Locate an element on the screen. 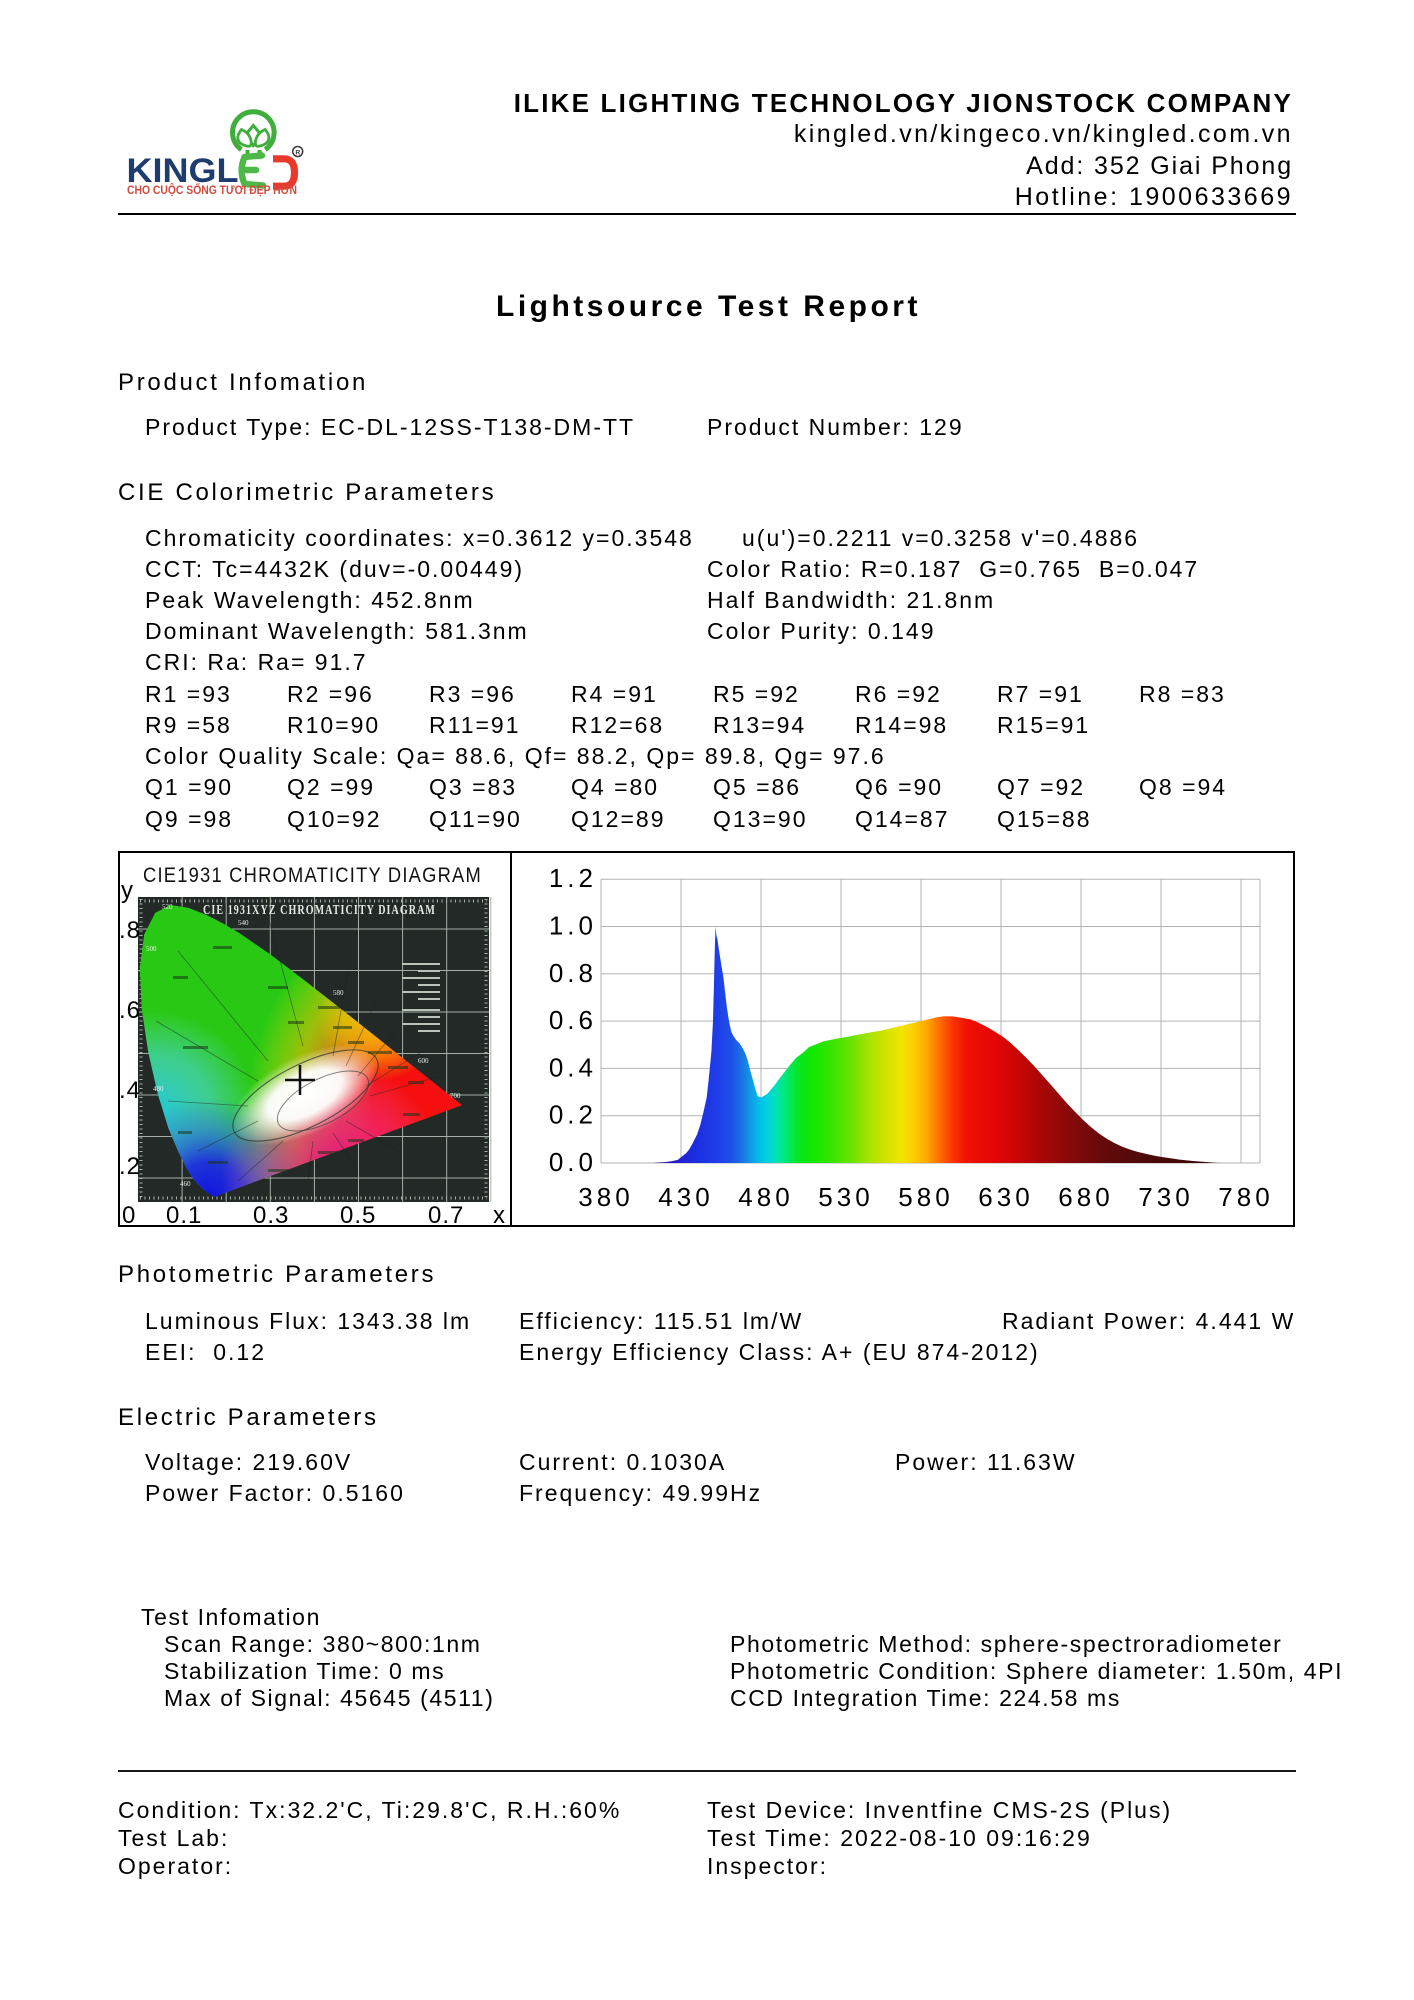 The height and width of the screenshot is (2000, 1414). svg-text: 780 is located at coordinates (1245, 1197).